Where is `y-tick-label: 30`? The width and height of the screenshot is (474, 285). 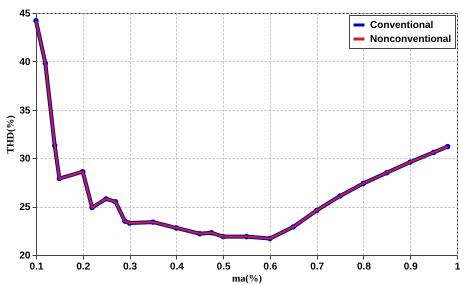 y-tick-label: 30 is located at coordinates (25, 159).